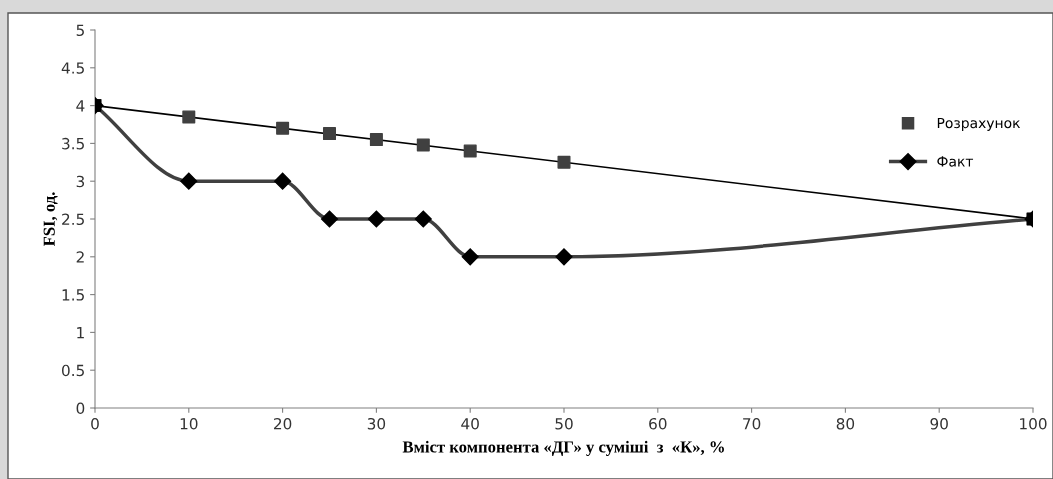 This screenshot has width=1053, height=479. Describe the element at coordinates (95, 423) in the screenshot. I see `x-tick-label: 0` at that location.